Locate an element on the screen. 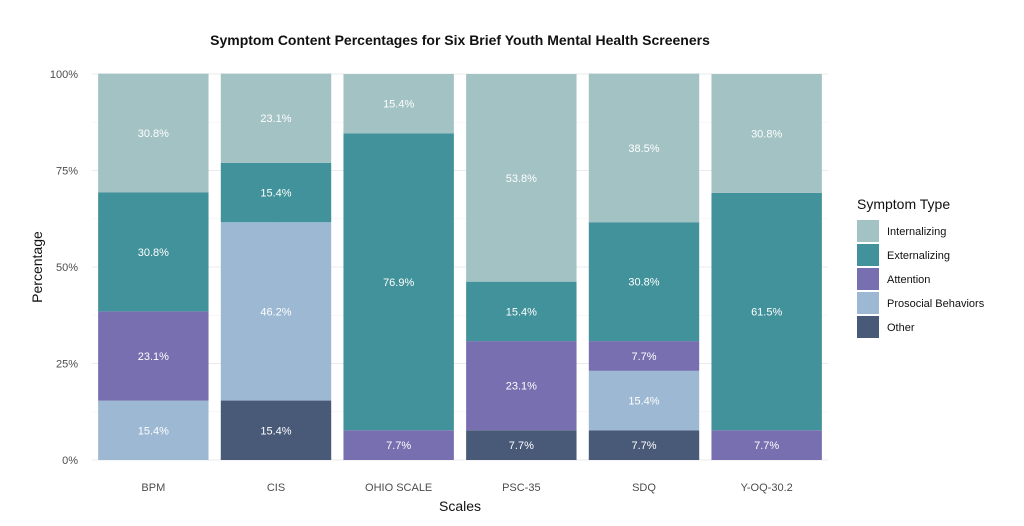 This screenshot has height=526, width=1024. data-label: 76.9% is located at coordinates (398, 283).